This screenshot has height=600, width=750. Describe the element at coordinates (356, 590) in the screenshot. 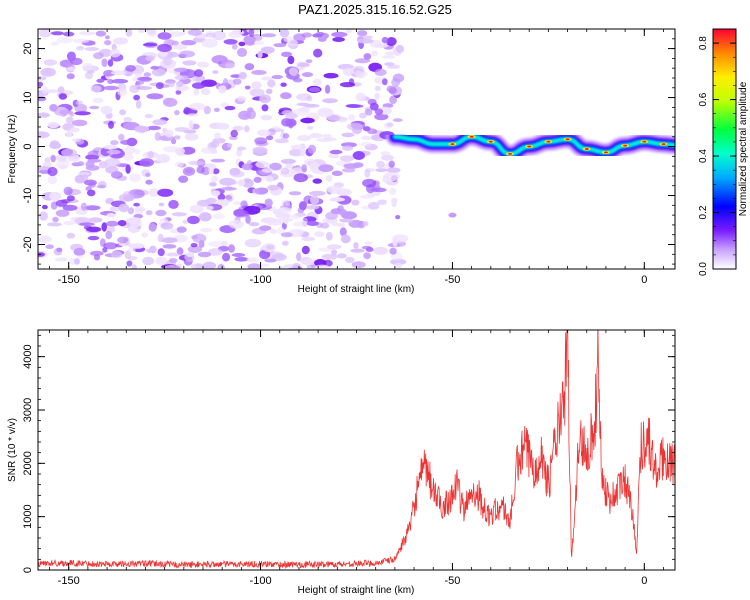

I see `snr-x-label: Height of straight line (km)` at that location.